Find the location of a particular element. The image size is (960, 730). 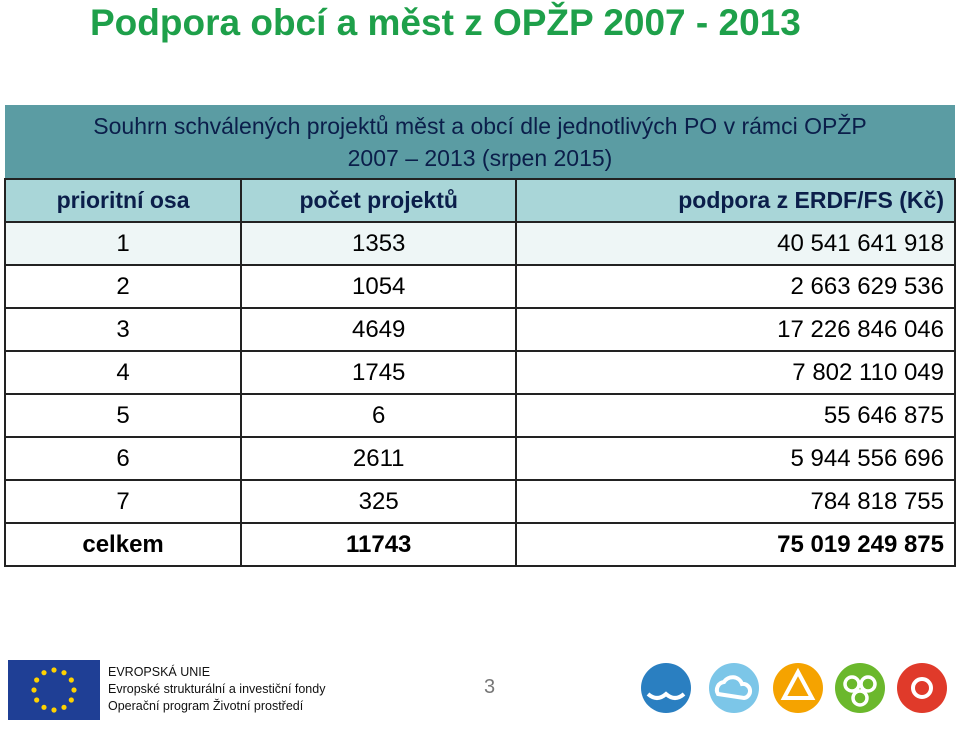

cell: 1 is located at coordinates (123, 243).